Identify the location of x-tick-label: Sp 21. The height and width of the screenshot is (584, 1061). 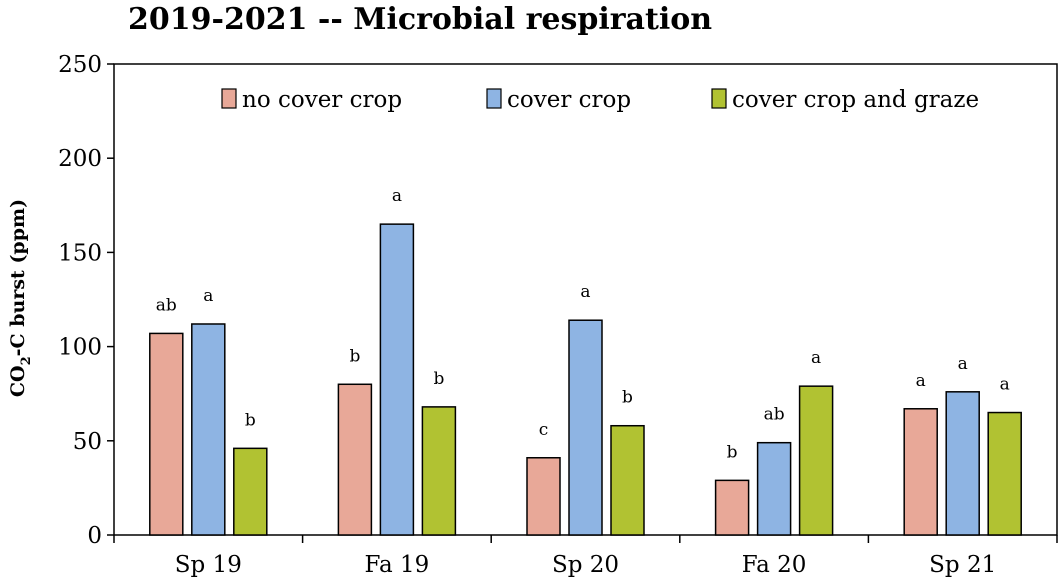
(962, 565).